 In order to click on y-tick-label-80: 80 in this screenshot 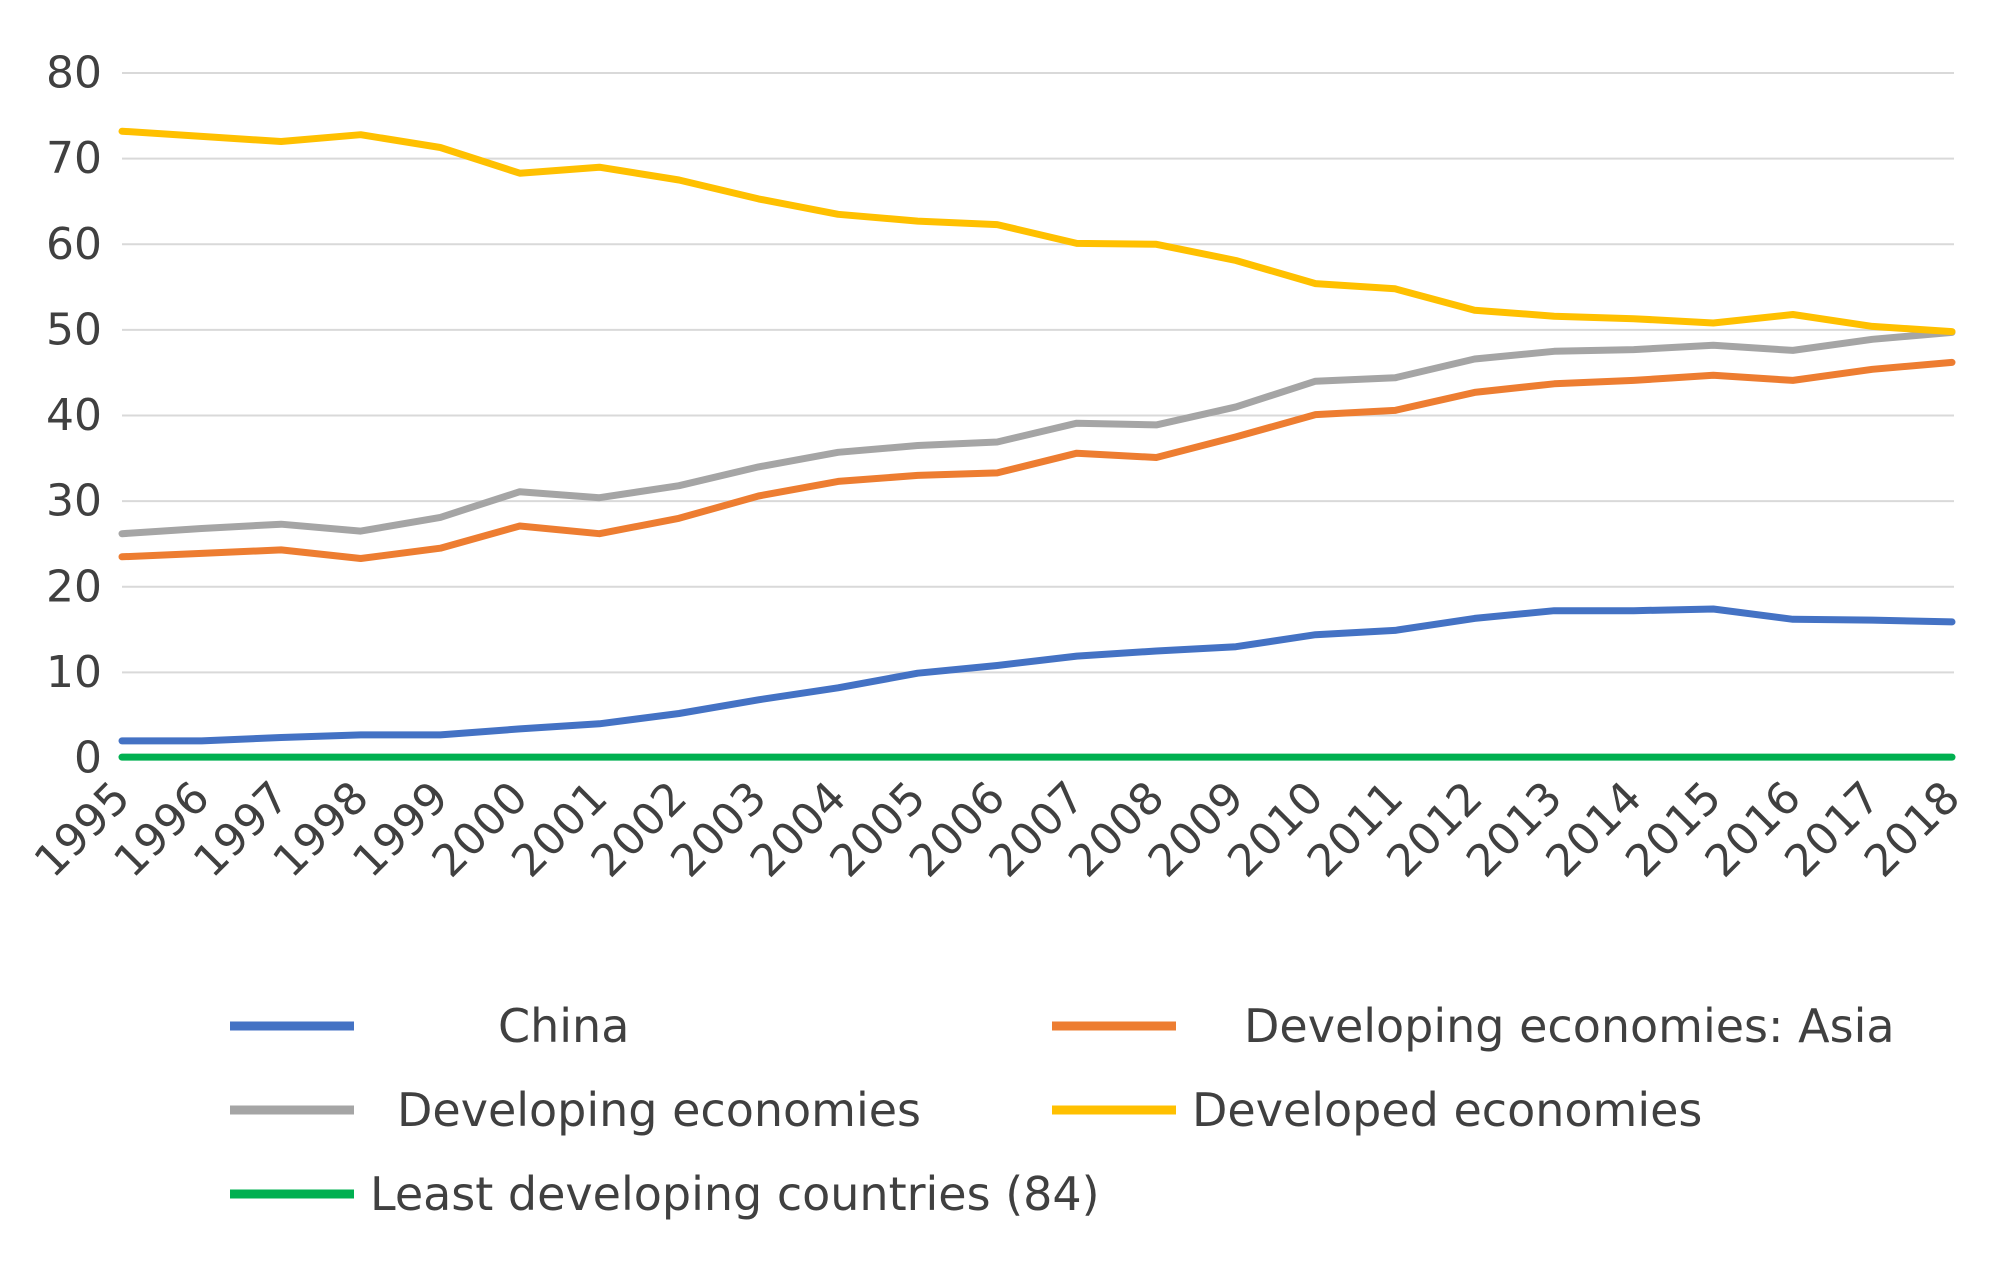, I will do `click(74, 73)`.